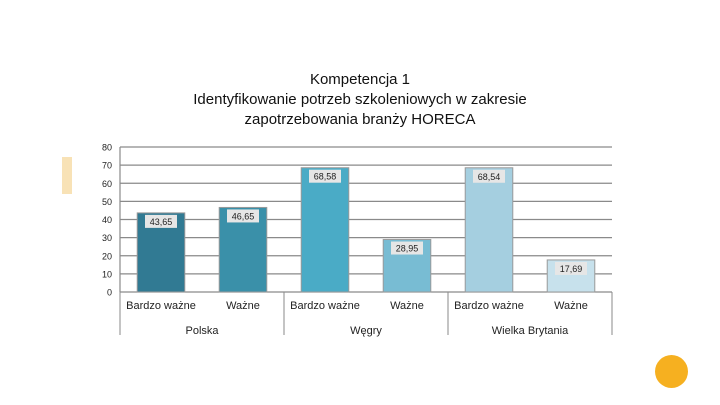  I want to click on data-label: 43,65, so click(161, 222).